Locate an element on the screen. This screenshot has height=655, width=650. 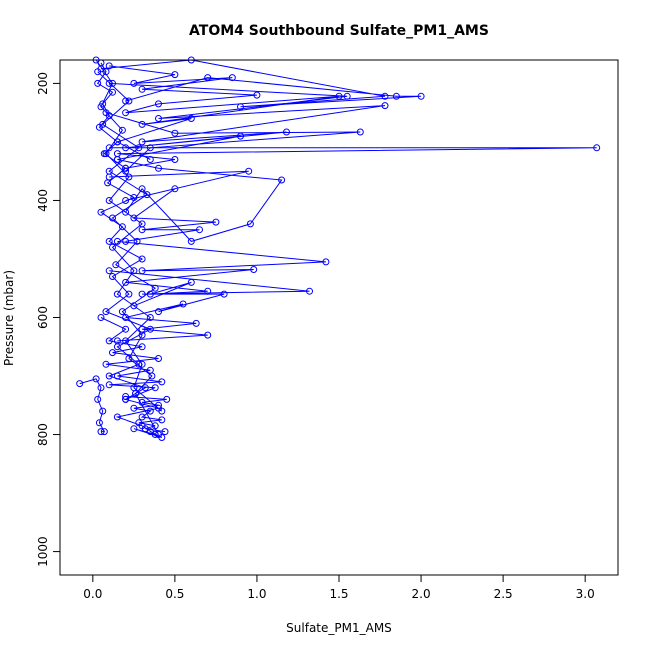
y-tick-label: 600 is located at coordinates (43, 317).